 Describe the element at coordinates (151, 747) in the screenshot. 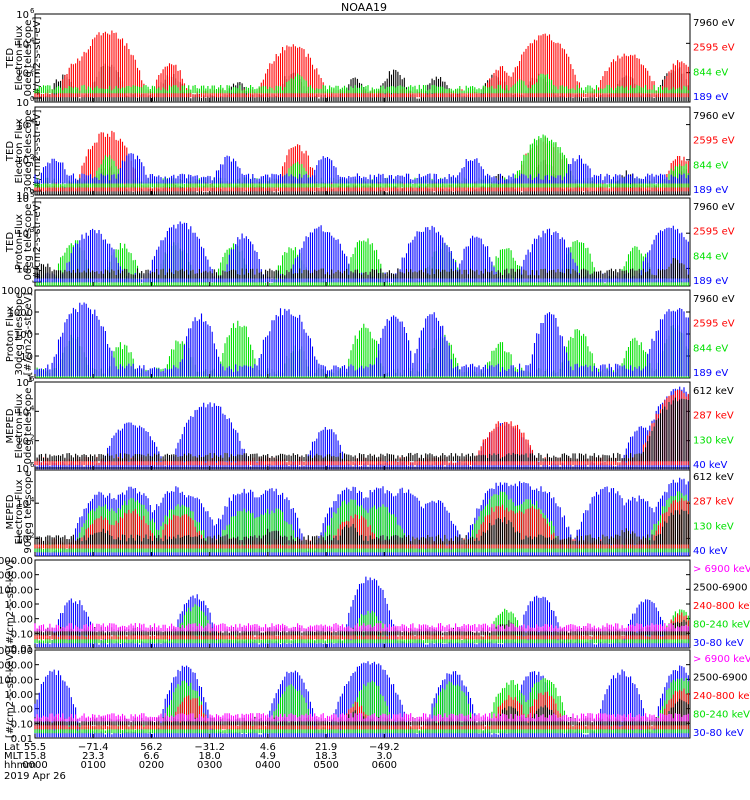

I see `x-tick-label: 56.2` at that location.